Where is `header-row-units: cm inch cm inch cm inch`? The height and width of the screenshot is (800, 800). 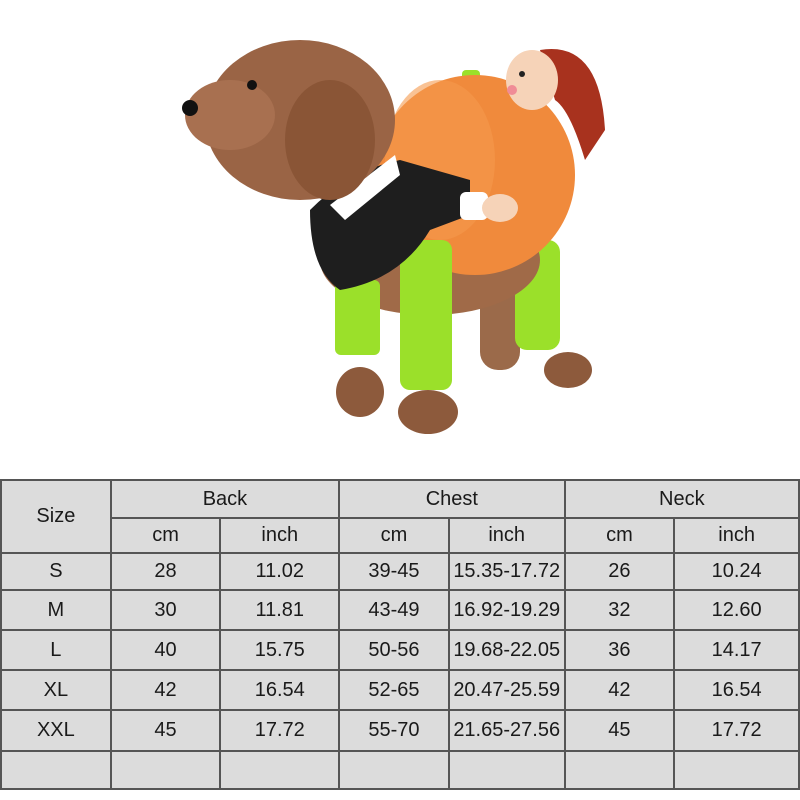
header-row-units: cm inch cm inch cm inch is located at coordinates (400, 535).